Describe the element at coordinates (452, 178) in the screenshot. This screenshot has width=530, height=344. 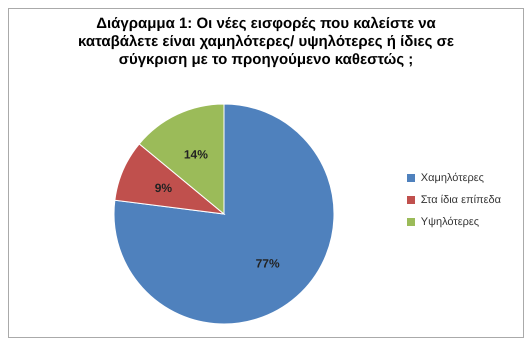
I see `legend-label: Χαμηλότερες` at that location.